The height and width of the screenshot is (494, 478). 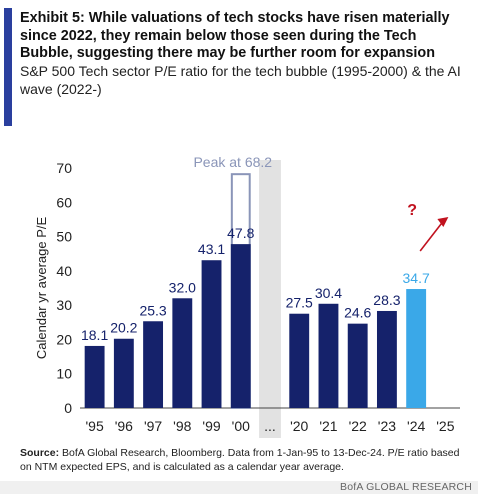 I want to click on y-tick-label: 60, so click(x=64, y=202).